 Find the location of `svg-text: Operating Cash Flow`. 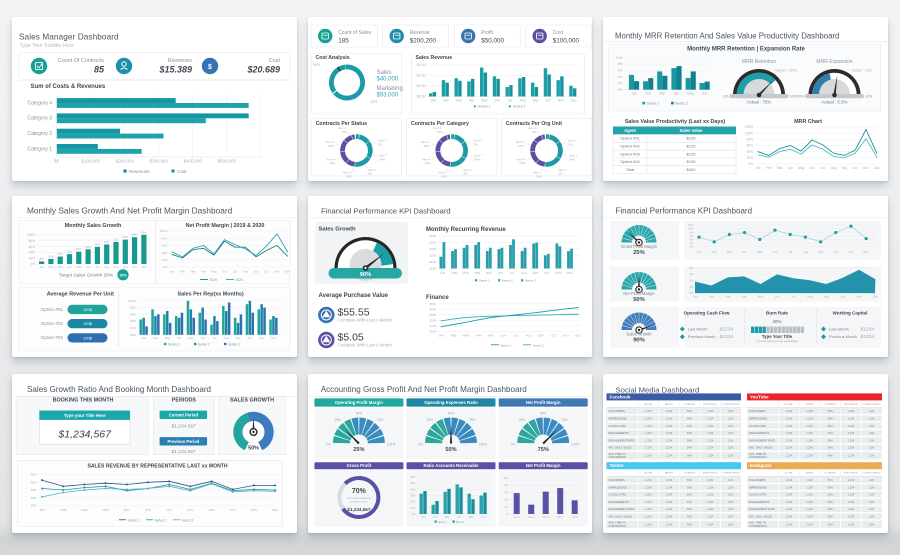

svg-text: Operating Cash Flow is located at coordinates (706, 312).